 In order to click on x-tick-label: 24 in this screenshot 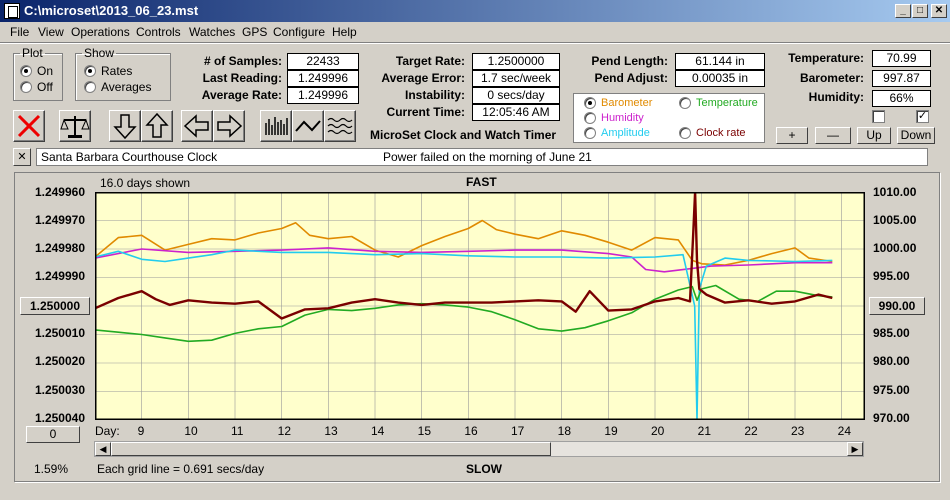, I will do `click(844, 431)`.